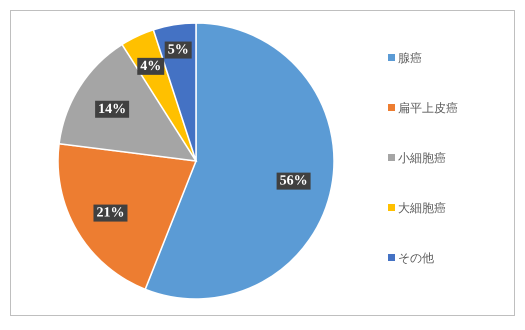  Describe the element at coordinates (422, 208) in the screenshot. I see `legend-label: 大細胞癌` at that location.